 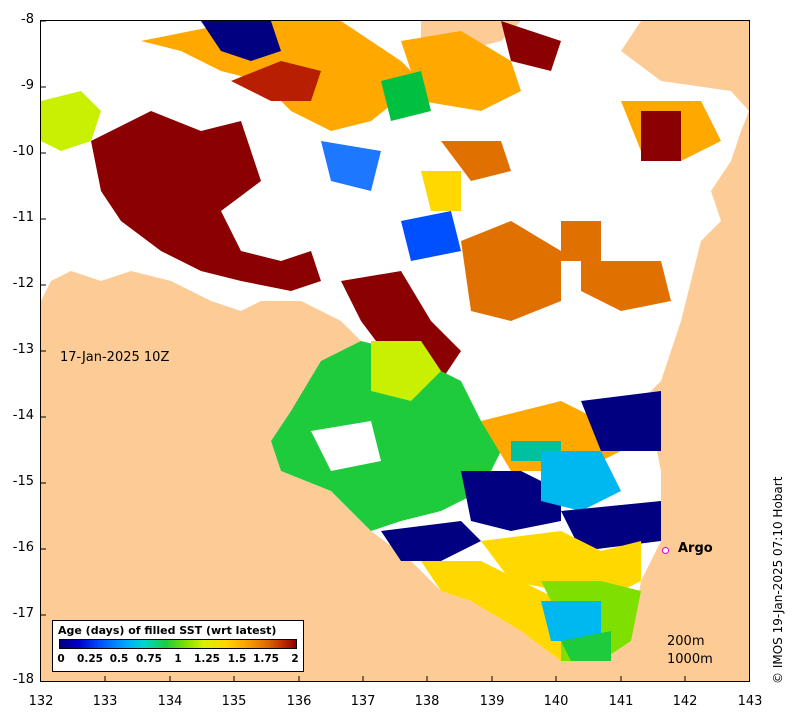 I want to click on x-tick-label: 137, so click(x=363, y=701).